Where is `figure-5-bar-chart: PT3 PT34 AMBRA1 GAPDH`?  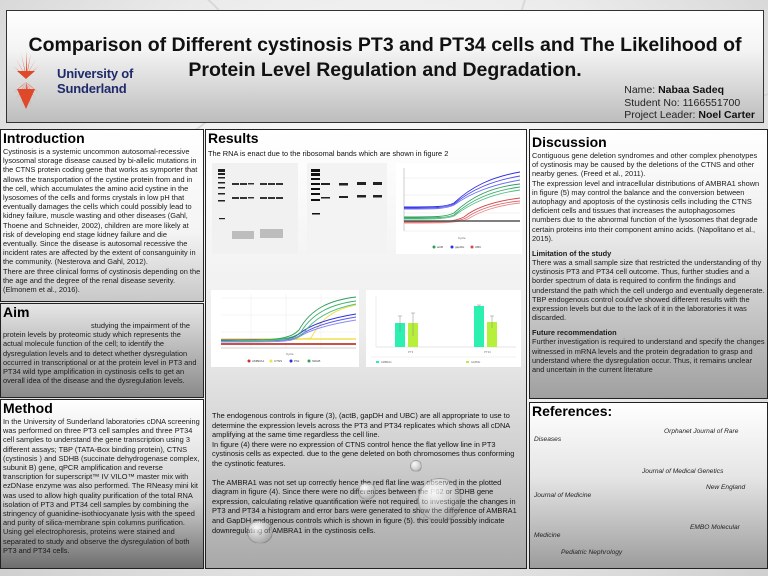
figure-5-bar-chart: PT3 PT34 AMBRA1 GAPDH is located at coordinates (443, 328).